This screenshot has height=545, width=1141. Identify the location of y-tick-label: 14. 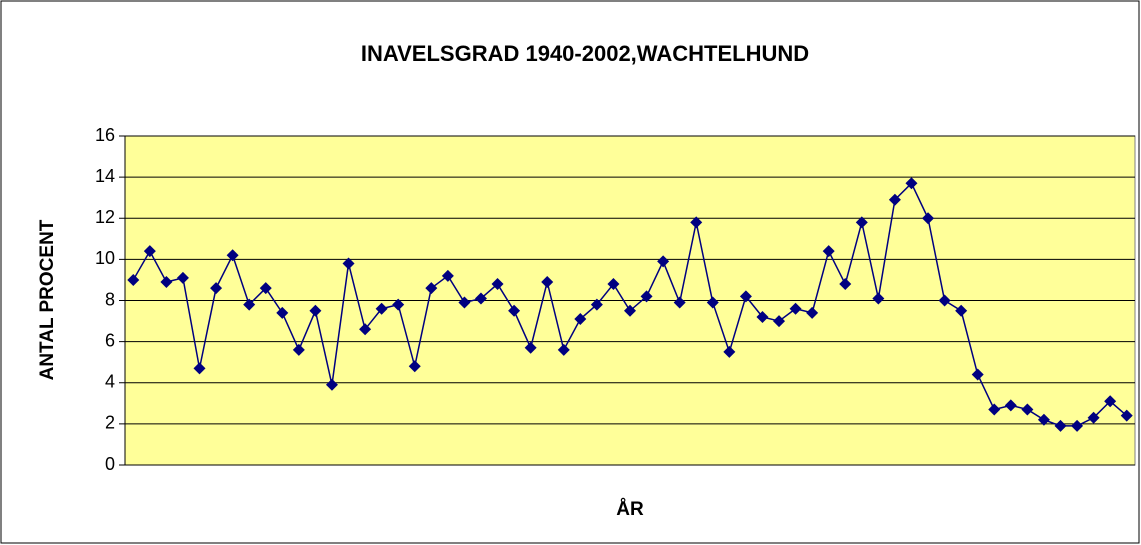
(105, 176).